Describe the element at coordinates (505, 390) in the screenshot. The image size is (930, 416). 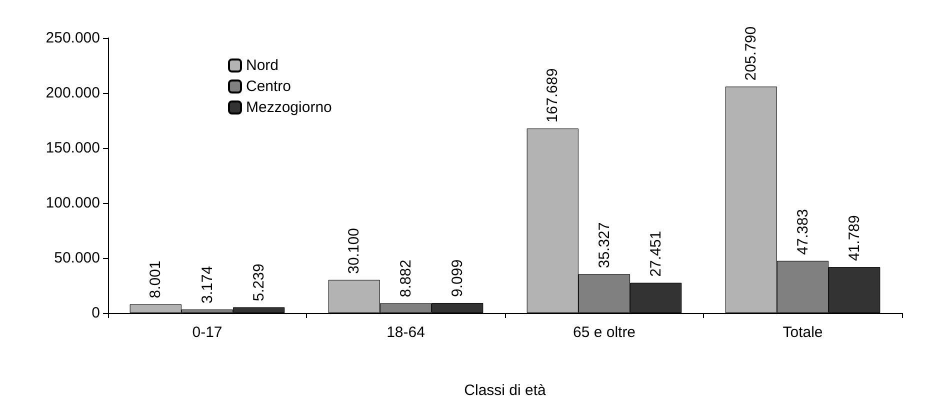
I see `x-axis-title: Classi di età` at that location.